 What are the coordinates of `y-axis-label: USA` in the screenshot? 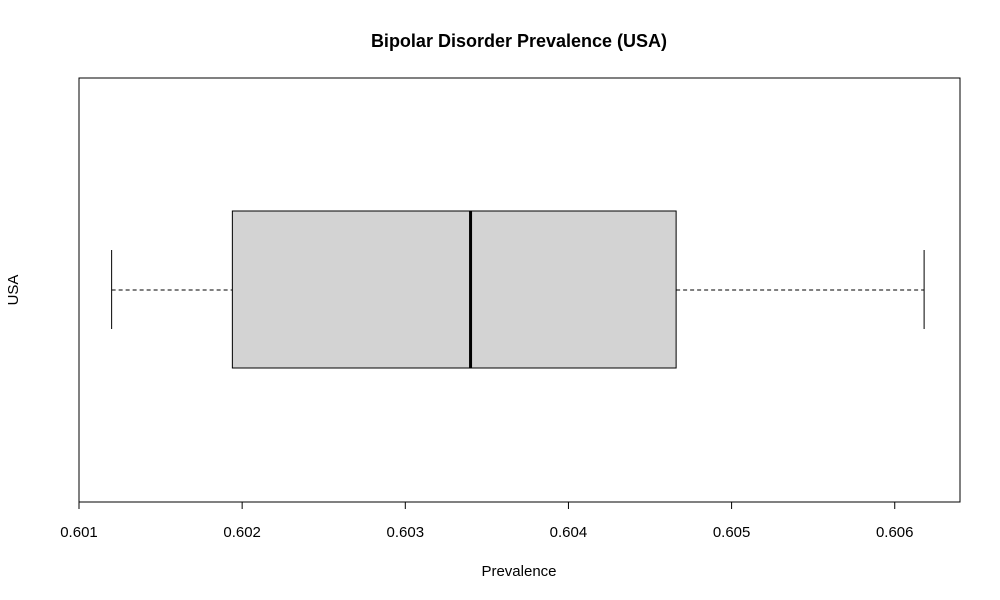 It's located at (13, 290).